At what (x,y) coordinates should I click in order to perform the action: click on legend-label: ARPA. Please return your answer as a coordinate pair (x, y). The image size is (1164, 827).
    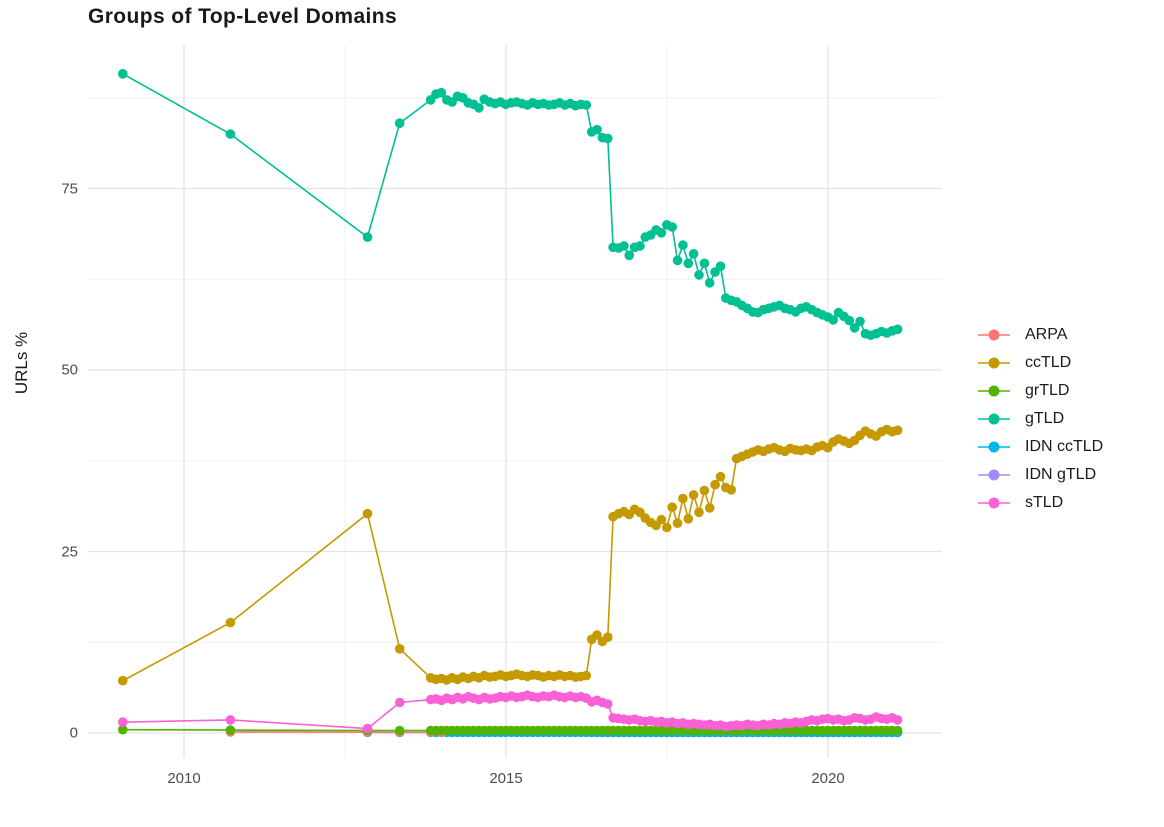
    Looking at the image, I should click on (1046, 334).